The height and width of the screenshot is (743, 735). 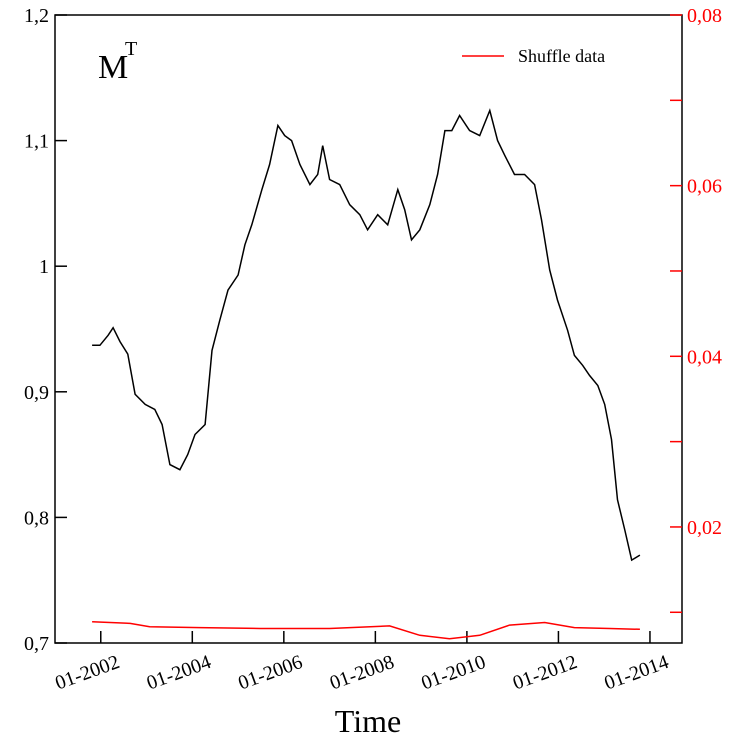 What do you see at coordinates (366, 630) in the screenshot?
I see `series-line` at bounding box center [366, 630].